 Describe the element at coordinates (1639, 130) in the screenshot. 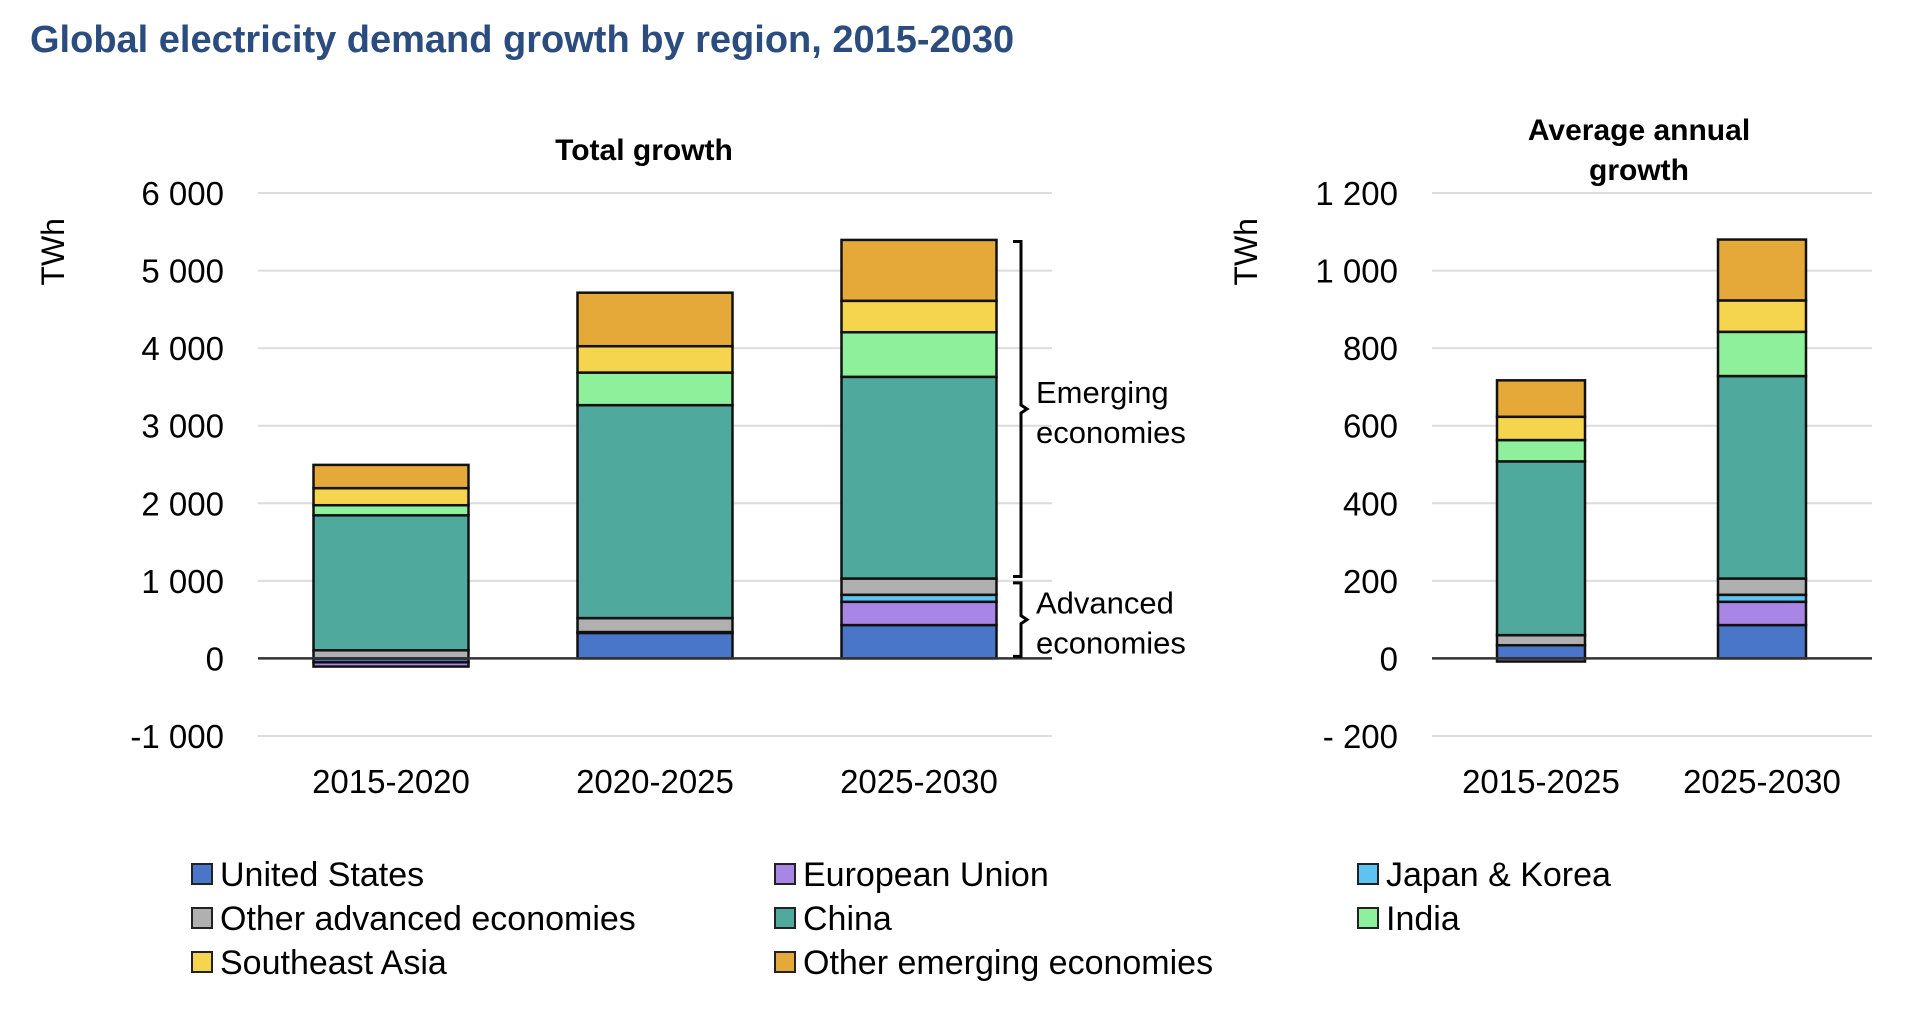

I see `chart-title: Average annual` at that location.